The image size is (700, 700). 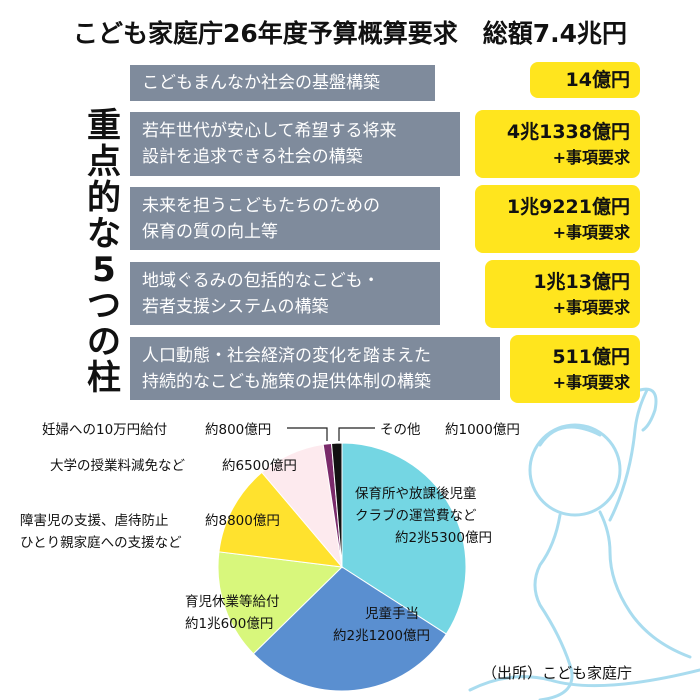 I want to click on slice-value-label: 約6500億円, so click(x=259, y=466).